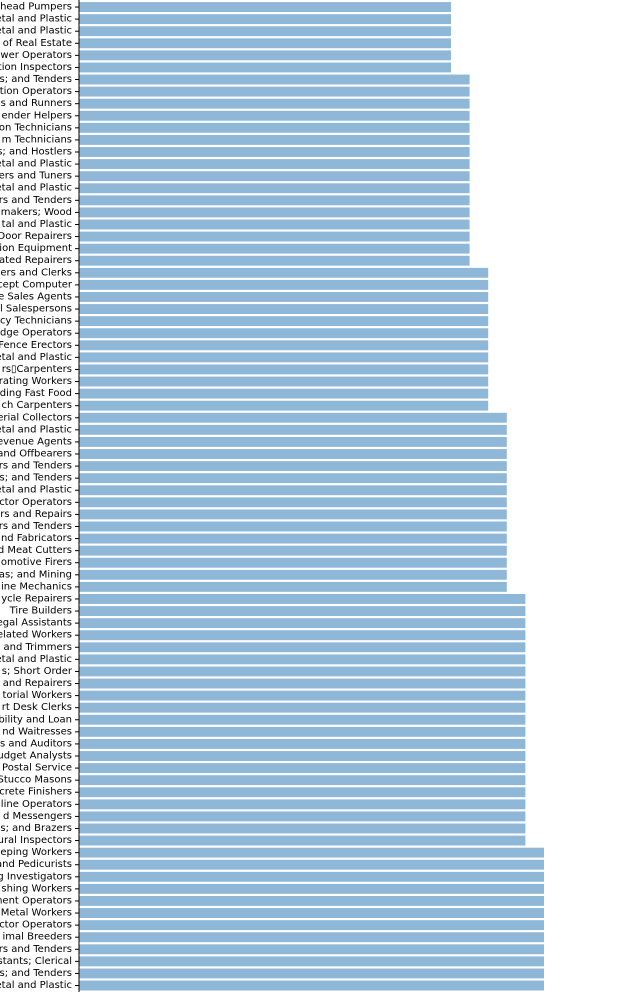  What do you see at coordinates (36, 7) in the screenshot?
I see `y-tick-label: head Pumpers` at bounding box center [36, 7].